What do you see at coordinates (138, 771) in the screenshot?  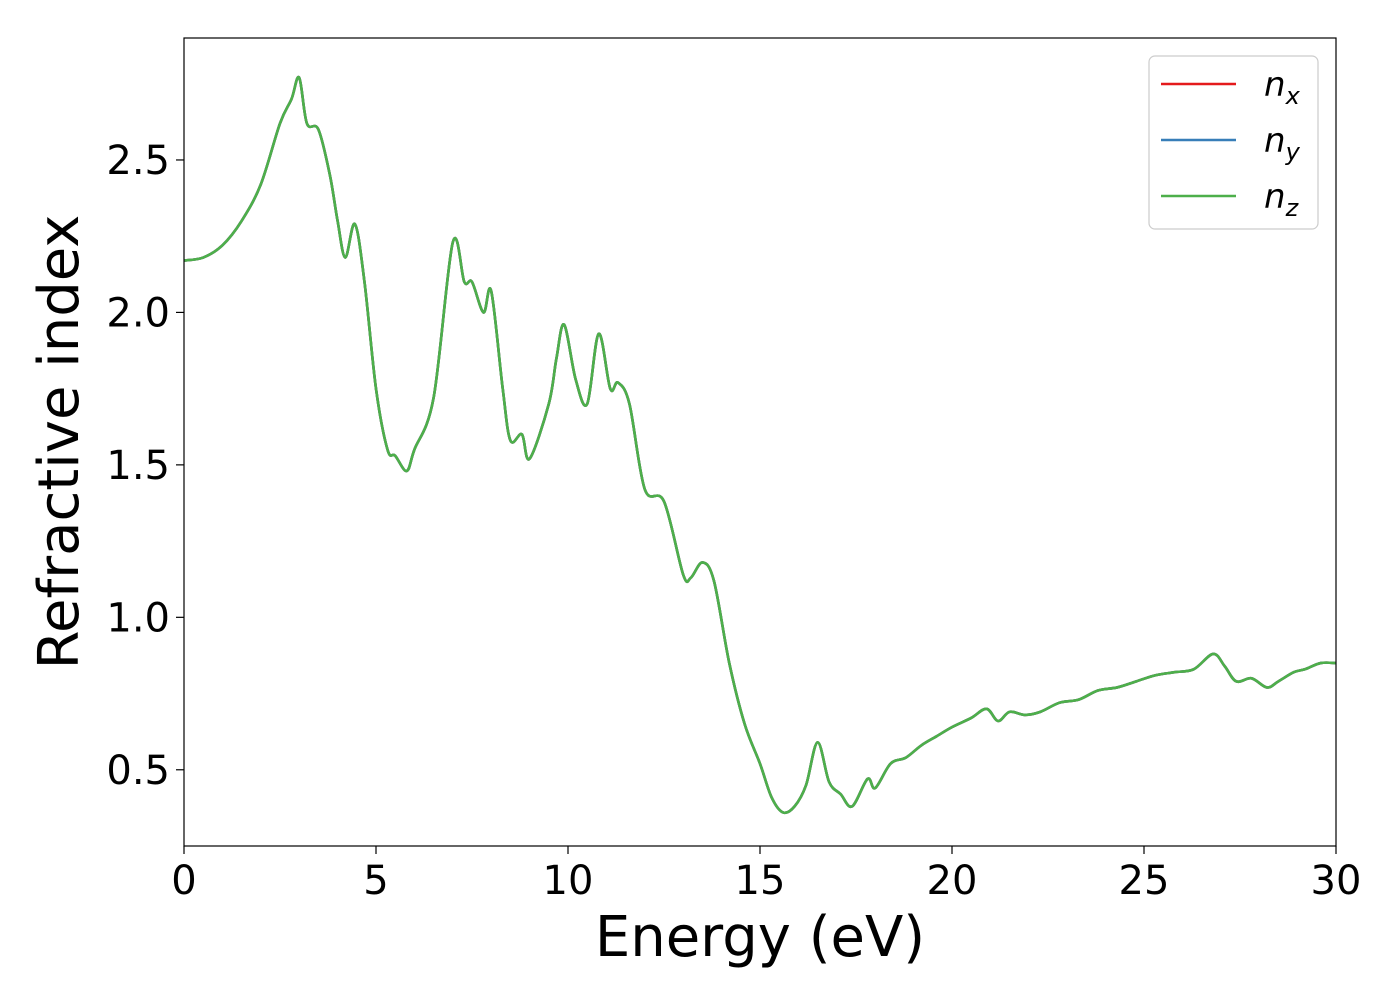 I see `y-tick-label: 0.5` at bounding box center [138, 771].